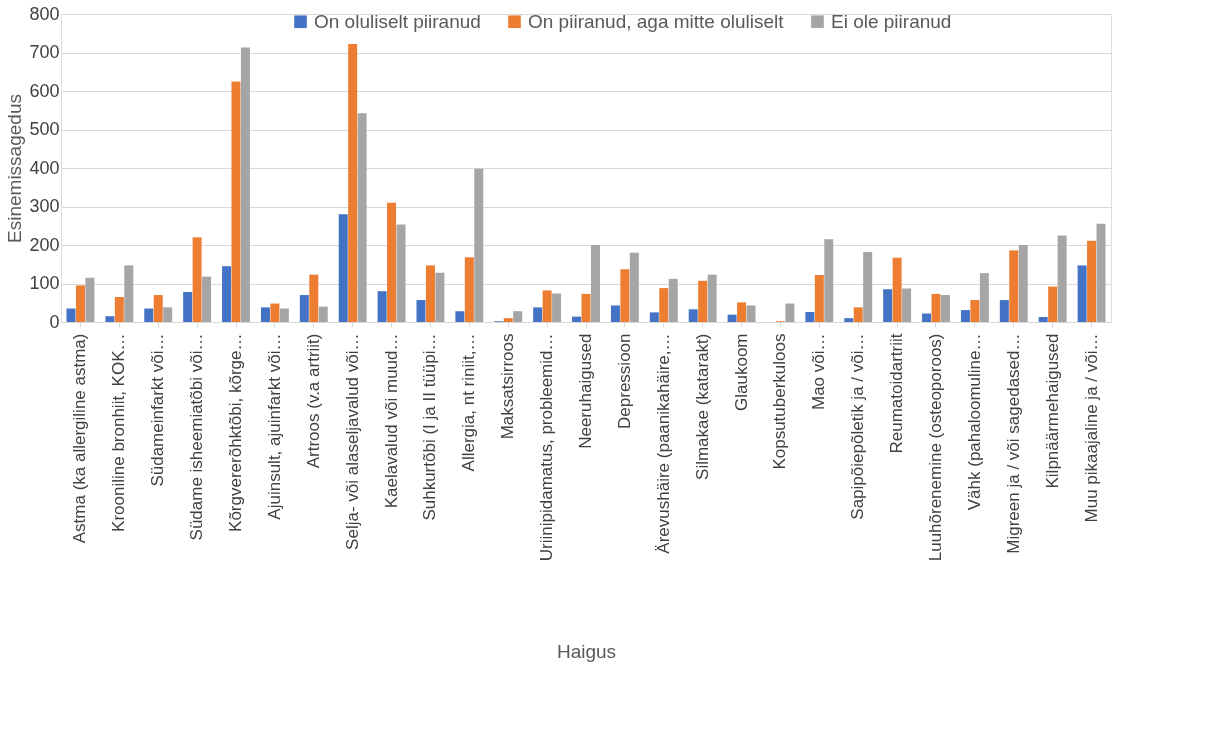 Image resolution: width=1213 pixels, height=747 pixels. Describe the element at coordinates (44, 167) in the screenshot. I see `y-tick-label: 400` at that location.